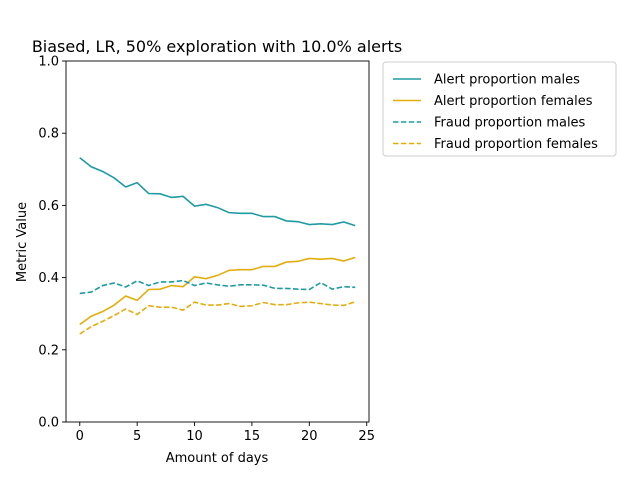 This screenshot has height=480, width=640. I want to click on y-tick-label: 0.4, so click(48, 278).